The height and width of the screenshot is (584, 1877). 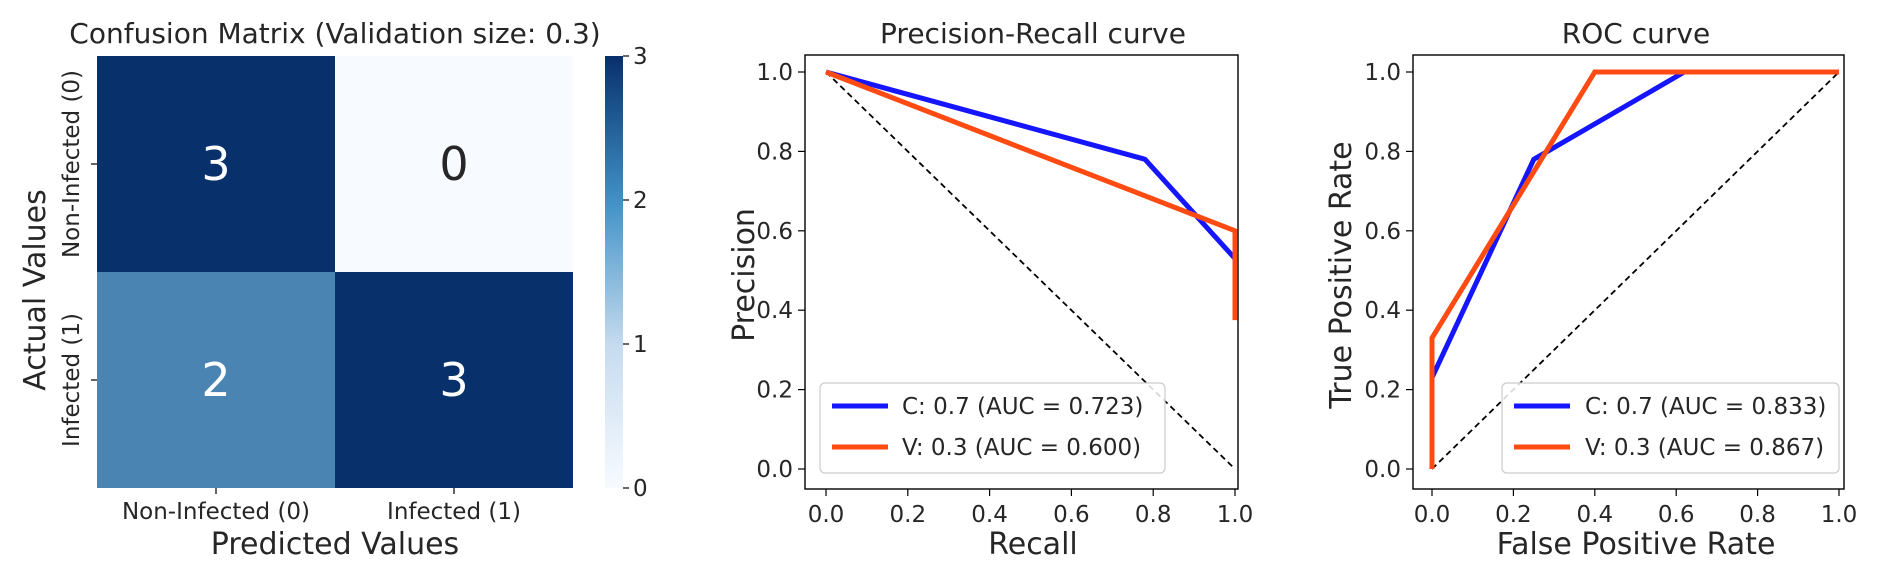 I want to click on pr-legend-box, so click(x=992, y=428).